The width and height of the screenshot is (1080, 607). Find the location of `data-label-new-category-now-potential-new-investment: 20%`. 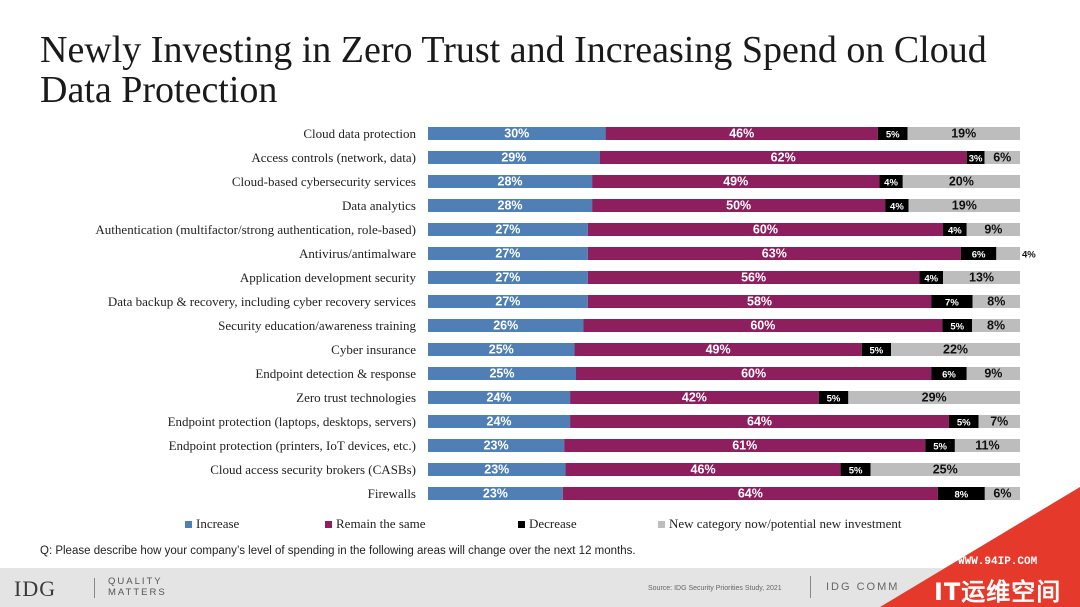

data-label-new-category-now-potential-new-investment: 20% is located at coordinates (961, 182).